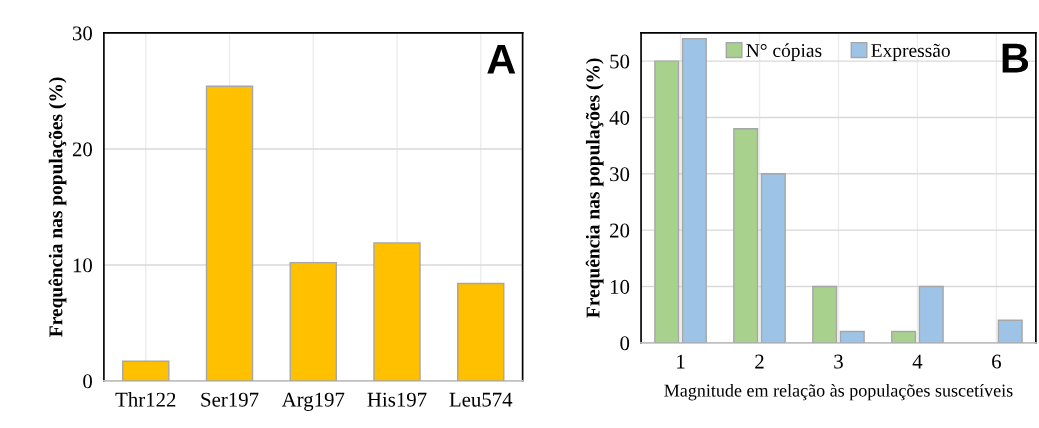  What do you see at coordinates (784, 52) in the screenshot?
I see `legend-label: N° cópias` at bounding box center [784, 52].